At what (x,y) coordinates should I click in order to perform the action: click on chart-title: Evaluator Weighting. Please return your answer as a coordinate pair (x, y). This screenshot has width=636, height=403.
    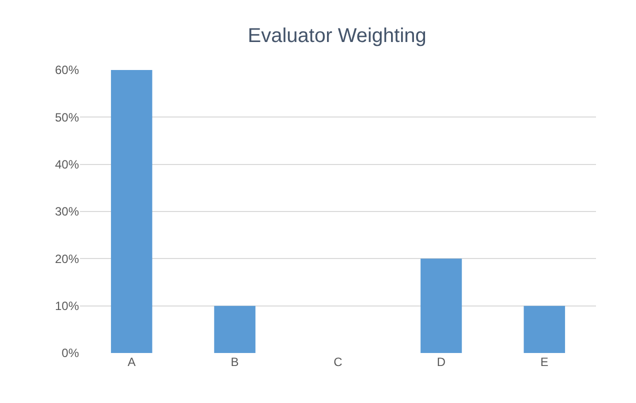
    Looking at the image, I should click on (337, 36).